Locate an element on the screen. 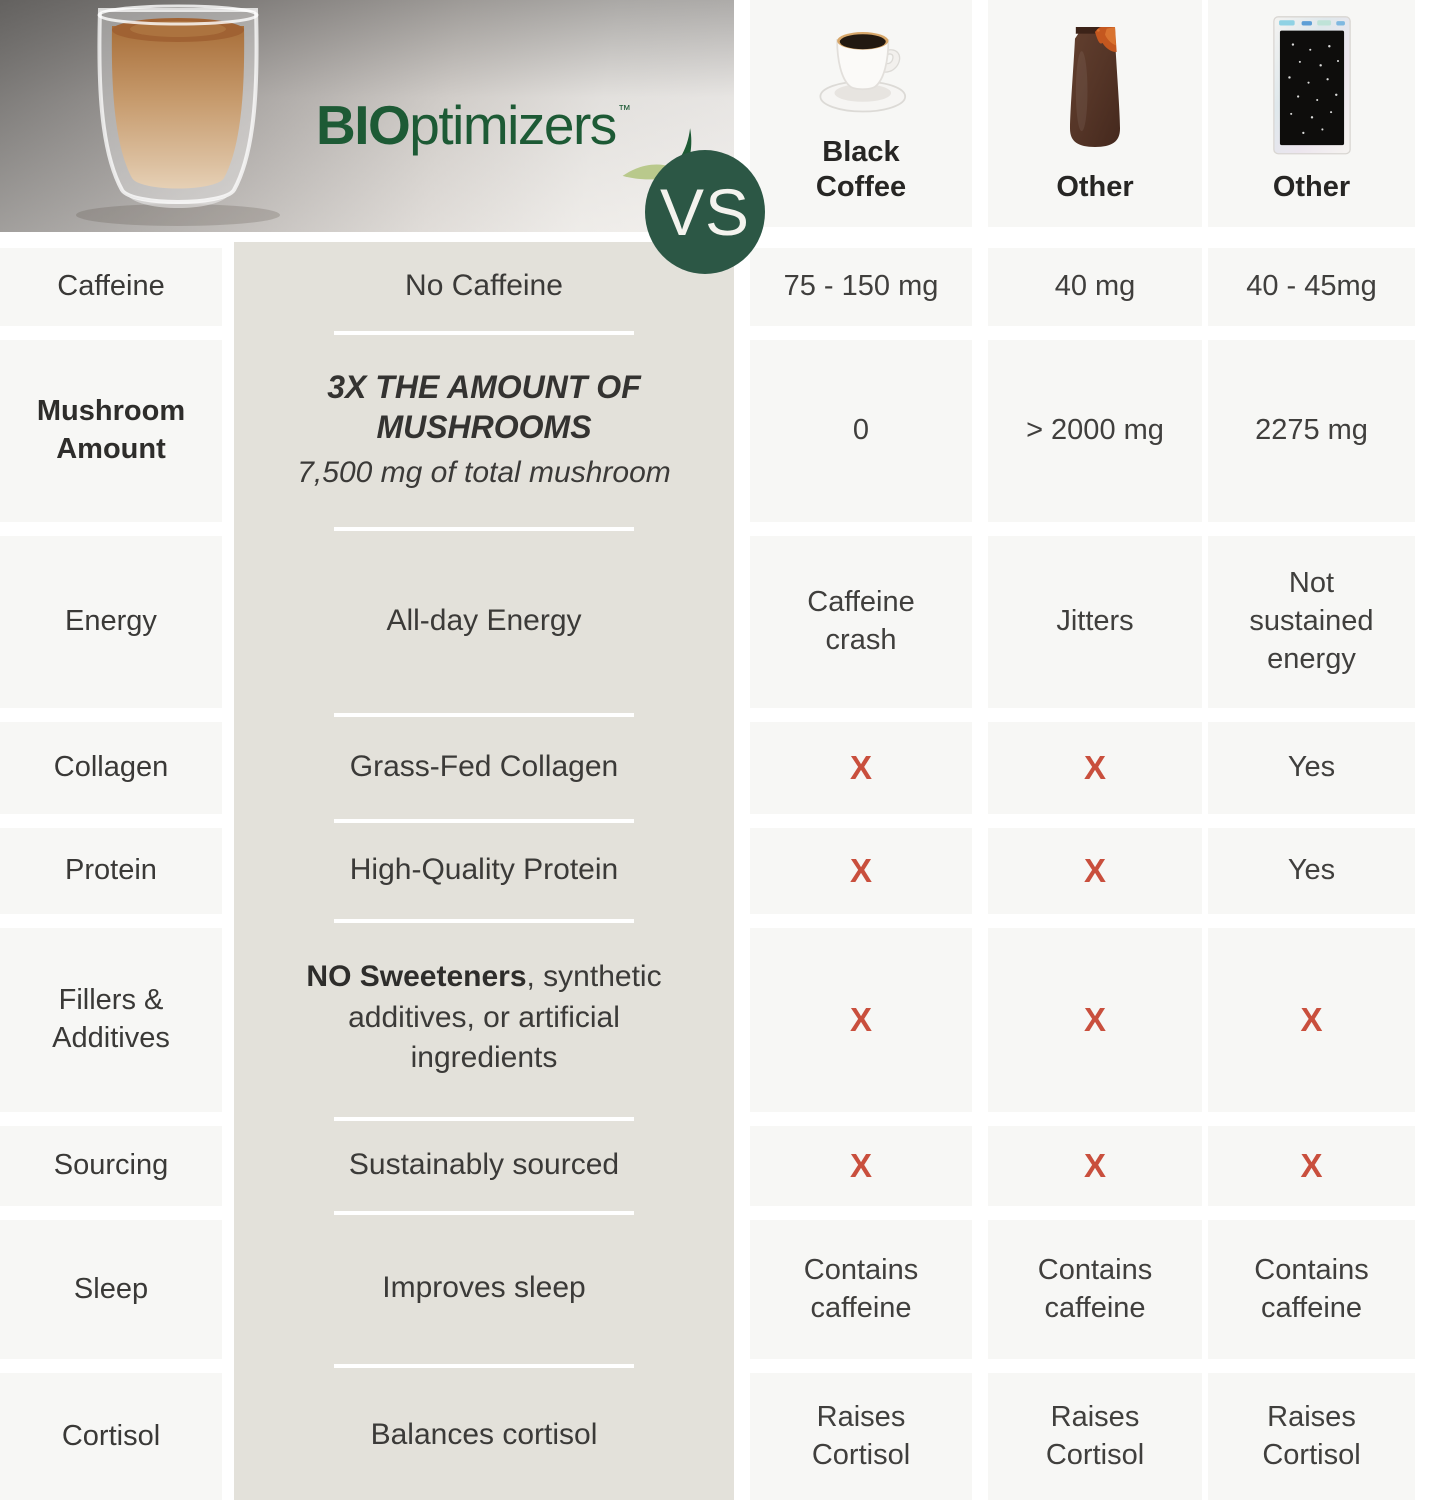  bioptimizers-logo: BIOptimizers ™ is located at coordinates (505, 144).